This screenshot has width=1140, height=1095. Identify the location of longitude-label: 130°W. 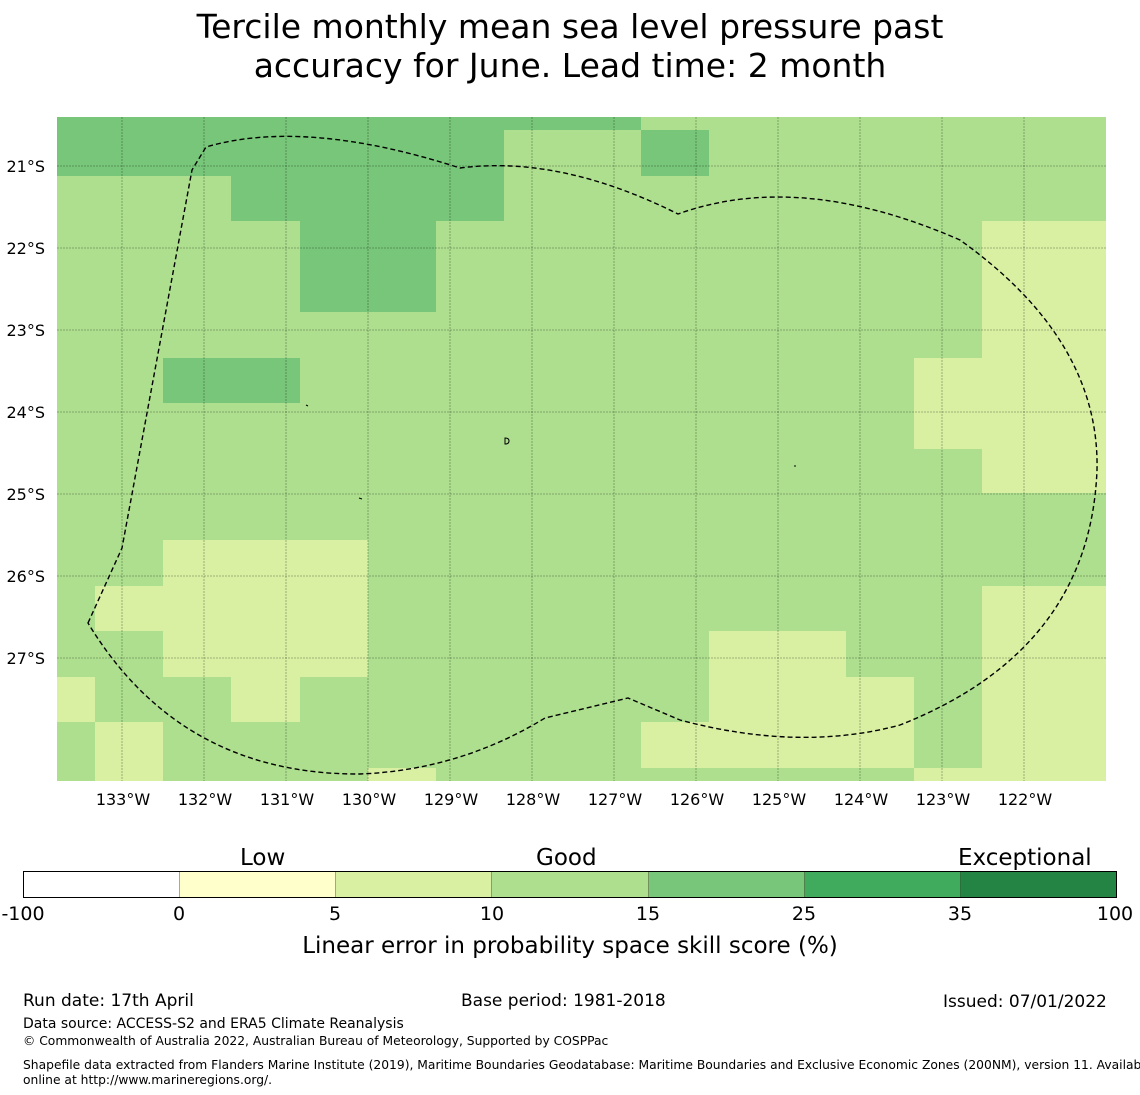
(369, 799).